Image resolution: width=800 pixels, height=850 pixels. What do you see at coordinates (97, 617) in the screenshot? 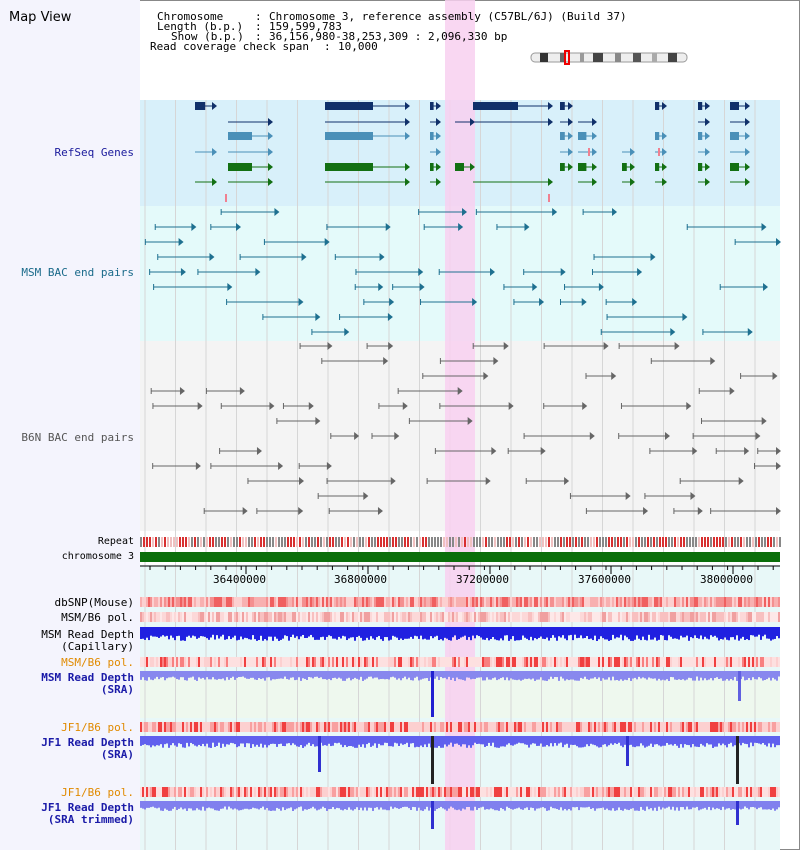
I see `msm-b6-pol-track-label: MSM/B6 pol.` at bounding box center [97, 617].